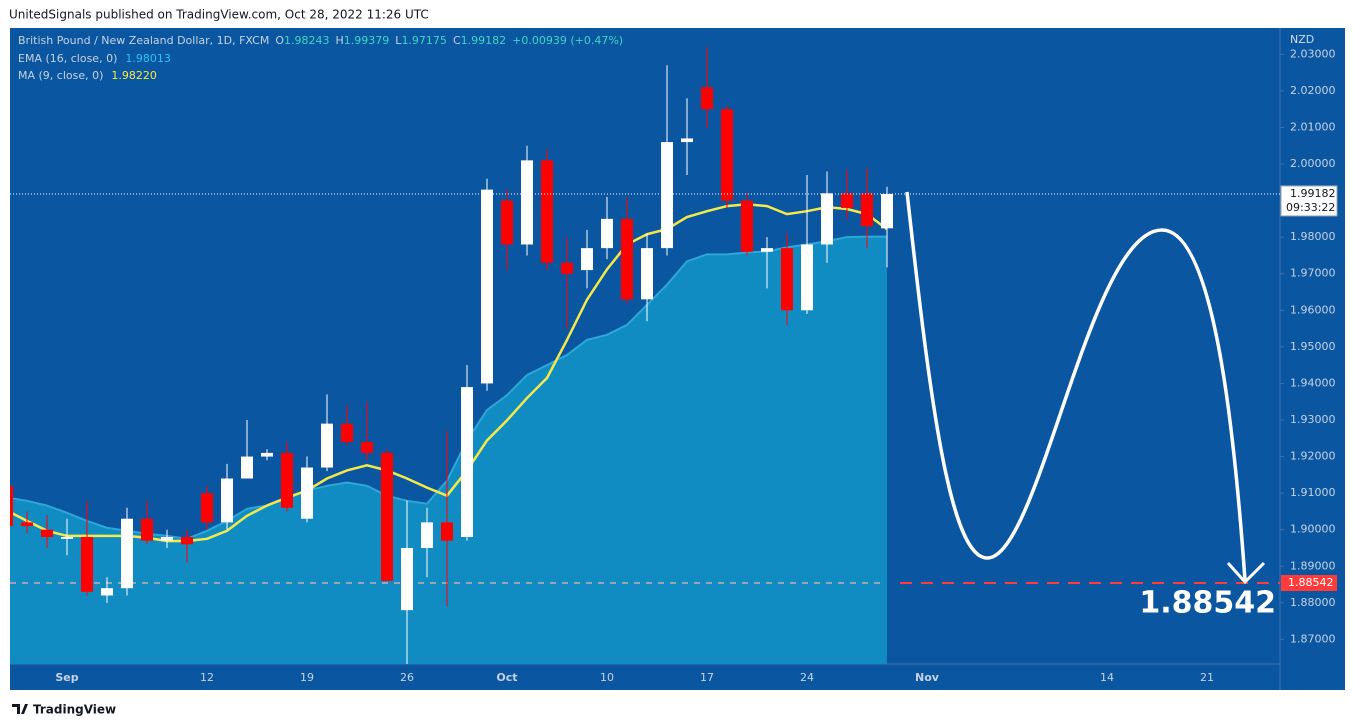  Describe the element at coordinates (1313, 456) in the screenshot. I see `y-tick-label: 1.92000` at that location.